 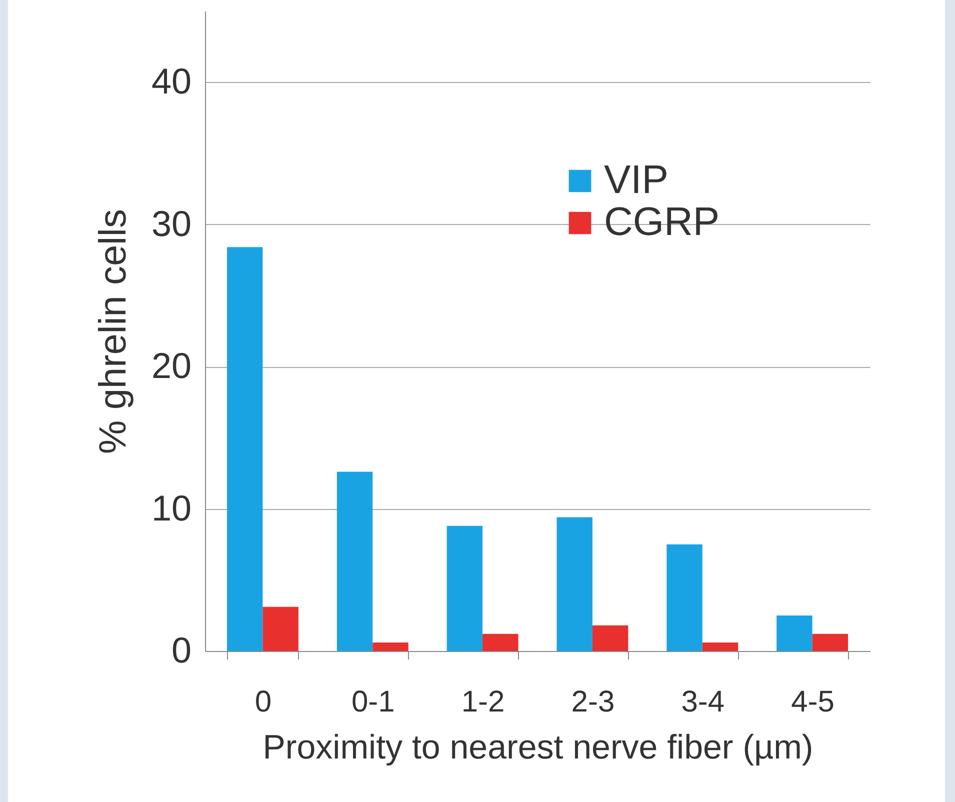 I want to click on x-tick-label: 1-2, so click(x=483, y=702).